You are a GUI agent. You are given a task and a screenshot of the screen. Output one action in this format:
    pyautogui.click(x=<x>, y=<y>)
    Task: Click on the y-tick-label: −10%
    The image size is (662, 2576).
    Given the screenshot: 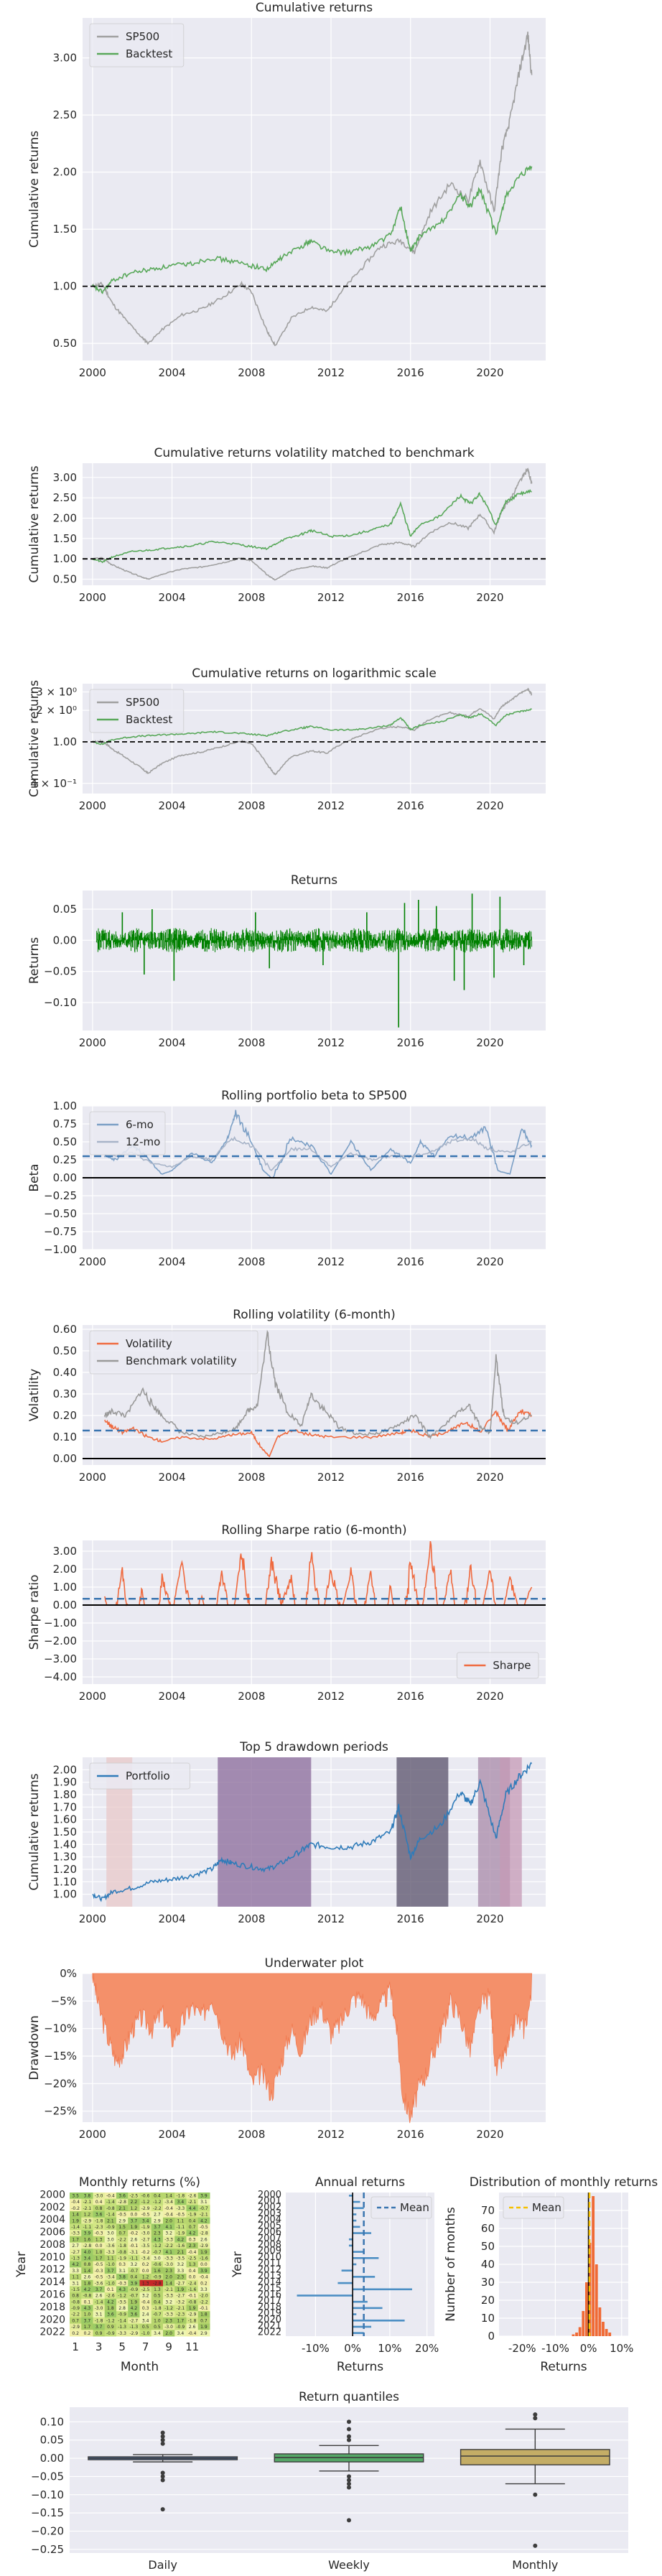 What is the action you would take?
    pyautogui.click(x=61, y=2029)
    